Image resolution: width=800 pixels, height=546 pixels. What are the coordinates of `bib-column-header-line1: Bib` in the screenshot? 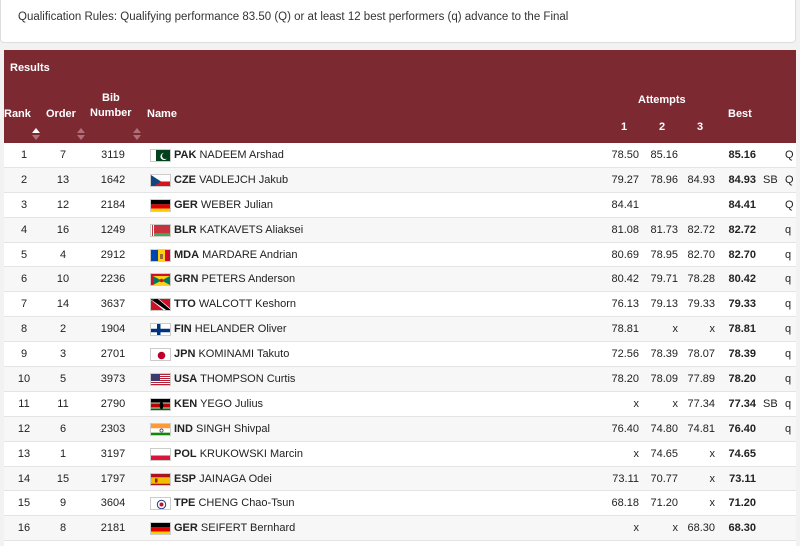 It's located at (111, 98).